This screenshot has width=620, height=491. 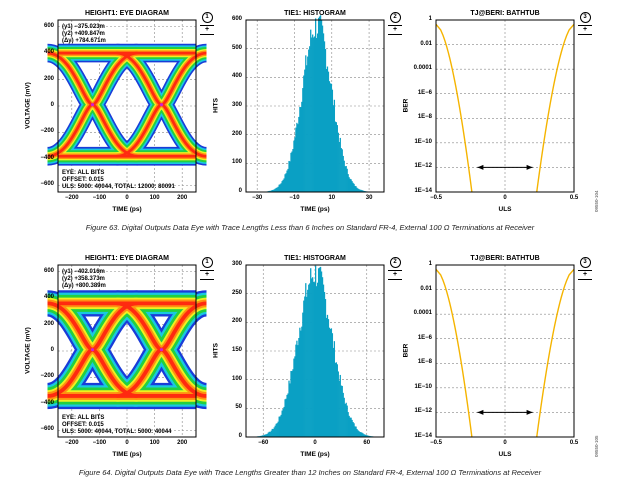 I want to click on y-tick-label: 1, so click(x=430, y=264).